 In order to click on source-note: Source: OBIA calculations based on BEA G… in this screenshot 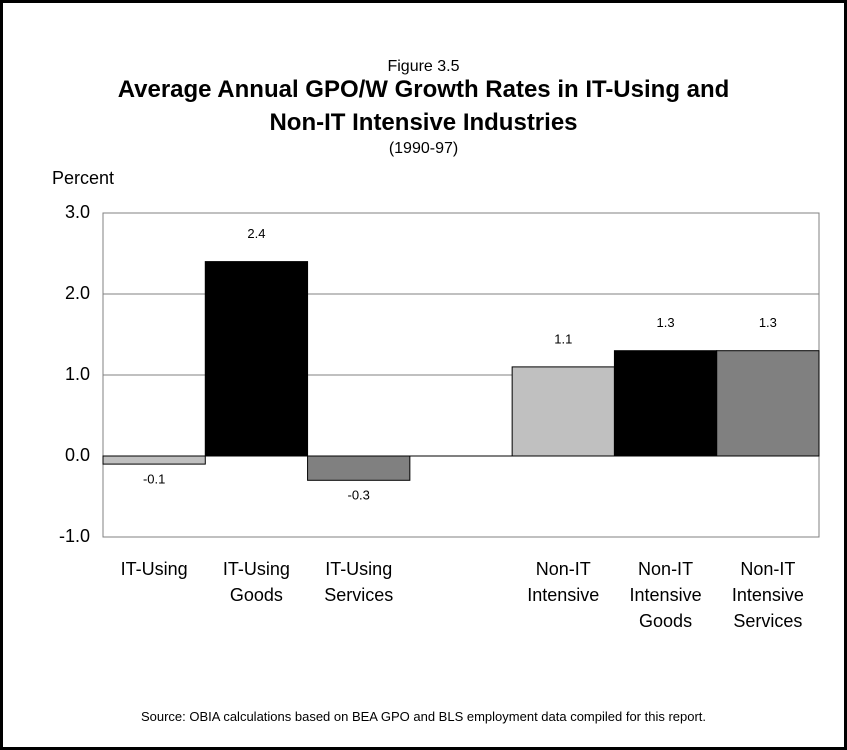, I will do `click(423, 716)`.